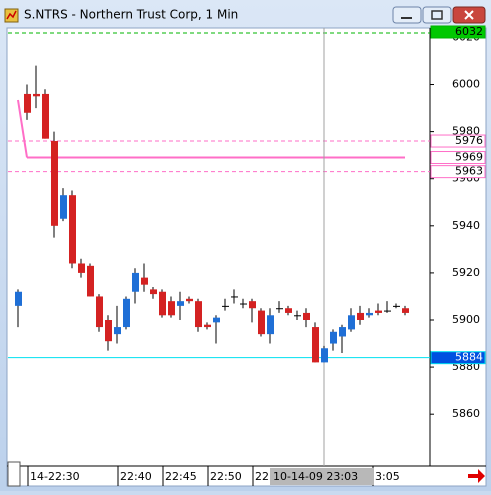  Describe the element at coordinates (11, 15) in the screenshot. I see `app-icon-graph` at that location.